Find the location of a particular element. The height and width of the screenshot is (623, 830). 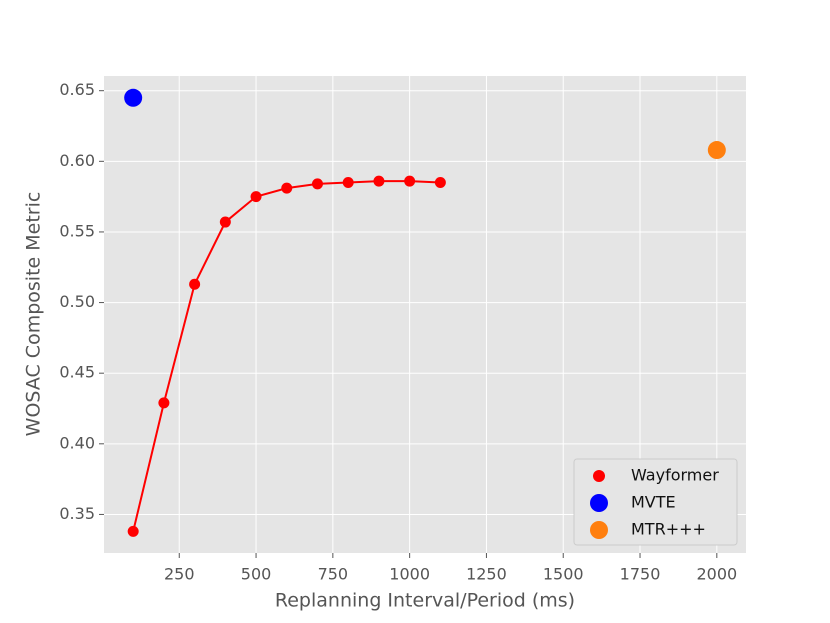

y-tick-label: 0.55 is located at coordinates (77, 230).